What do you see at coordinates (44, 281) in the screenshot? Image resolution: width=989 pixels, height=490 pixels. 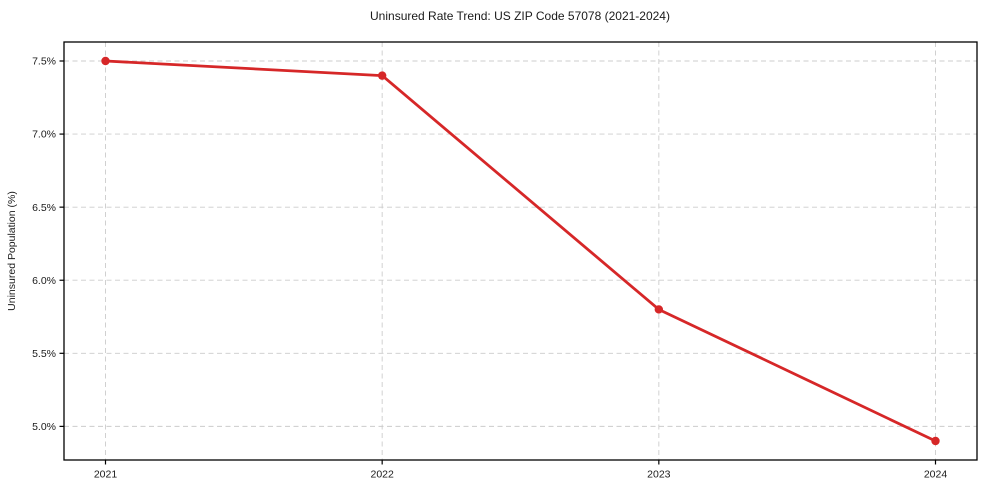 I see `y-tick-label: 6.0%` at bounding box center [44, 281].